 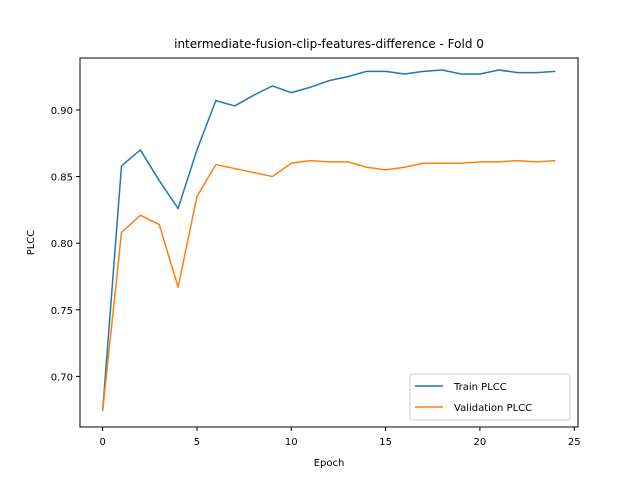 What do you see at coordinates (291, 442) in the screenshot?
I see `x-tick-label: 10` at bounding box center [291, 442].